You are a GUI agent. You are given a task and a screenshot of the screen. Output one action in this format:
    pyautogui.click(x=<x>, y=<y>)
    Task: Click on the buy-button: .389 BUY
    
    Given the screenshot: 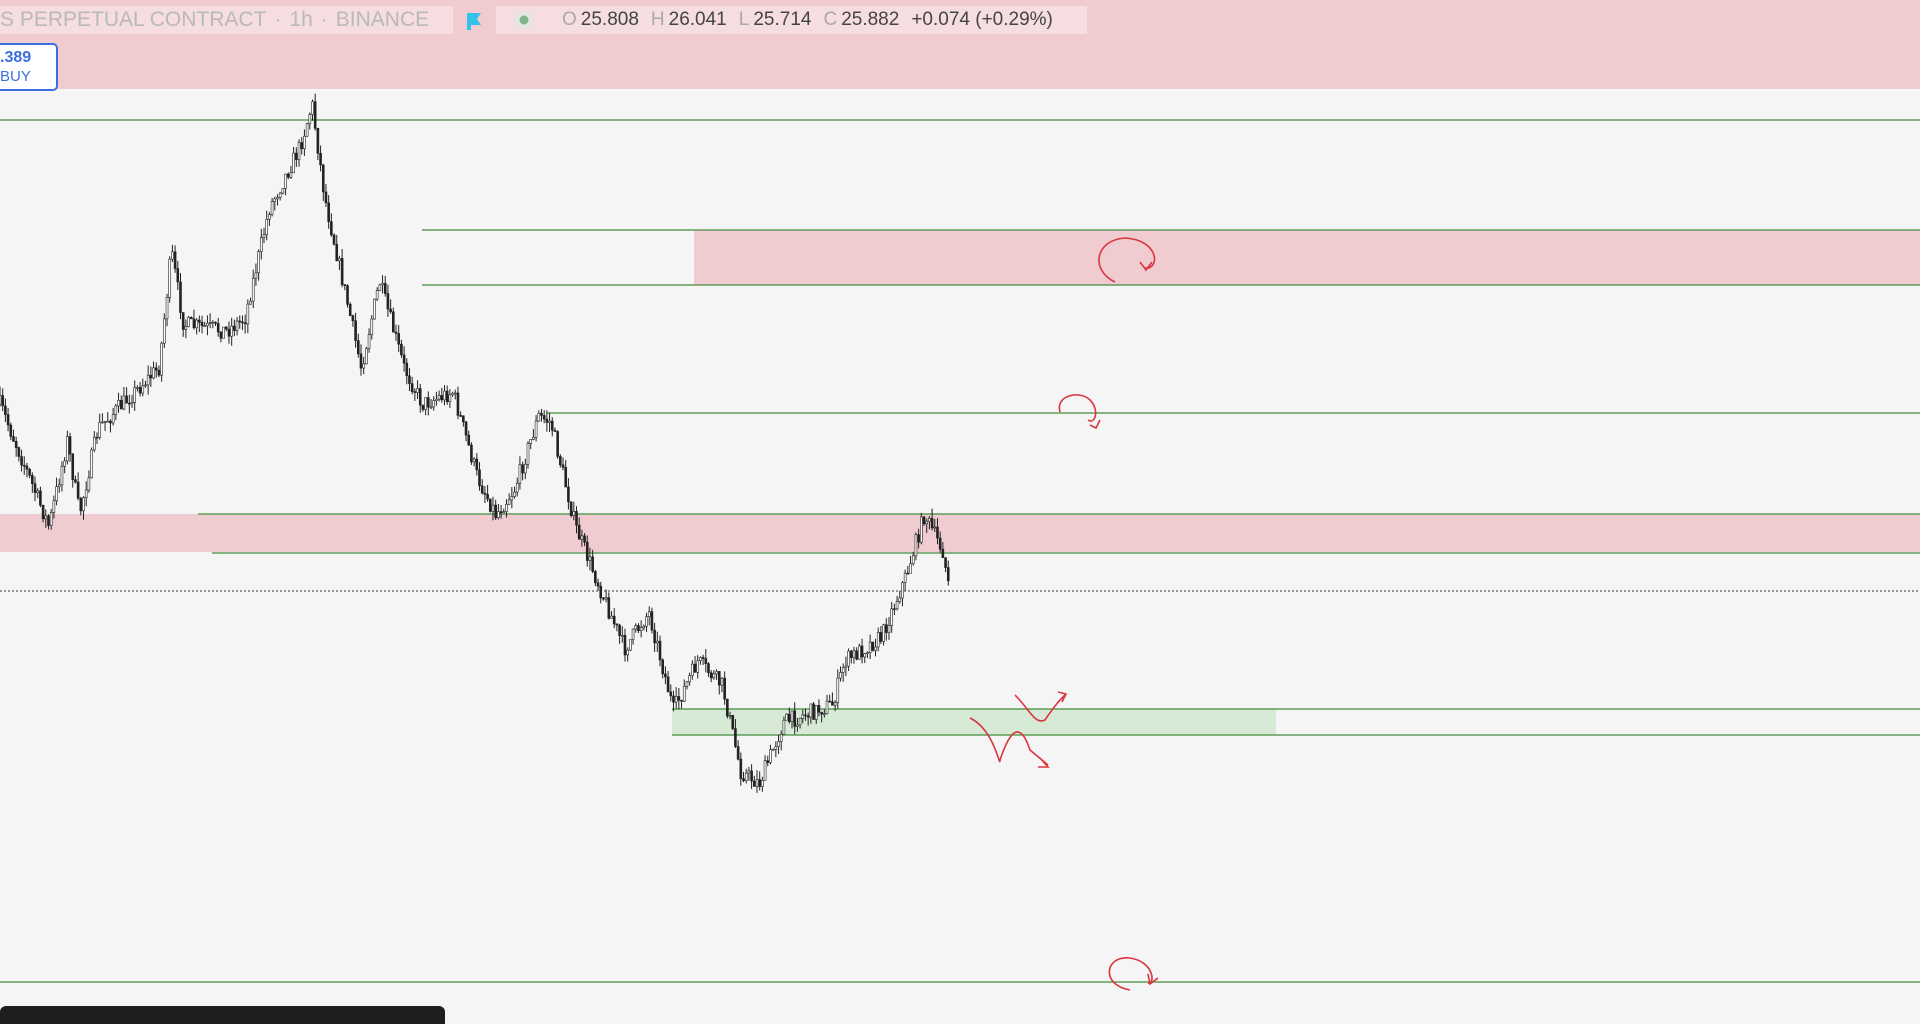 What is the action you would take?
    pyautogui.click(x=29, y=67)
    